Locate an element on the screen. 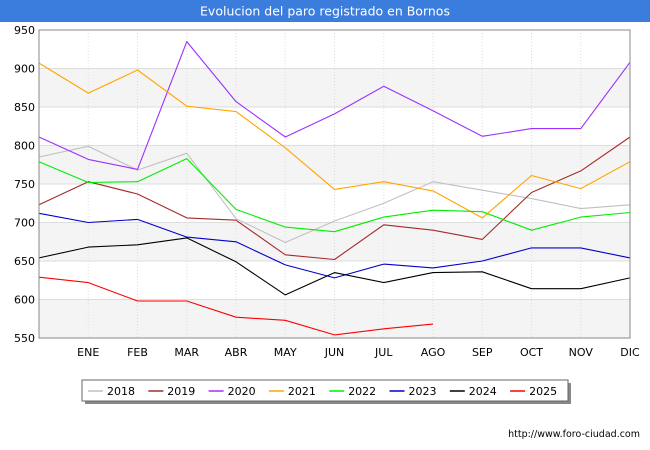  legend-label-2019: 2019 is located at coordinates (181, 391).